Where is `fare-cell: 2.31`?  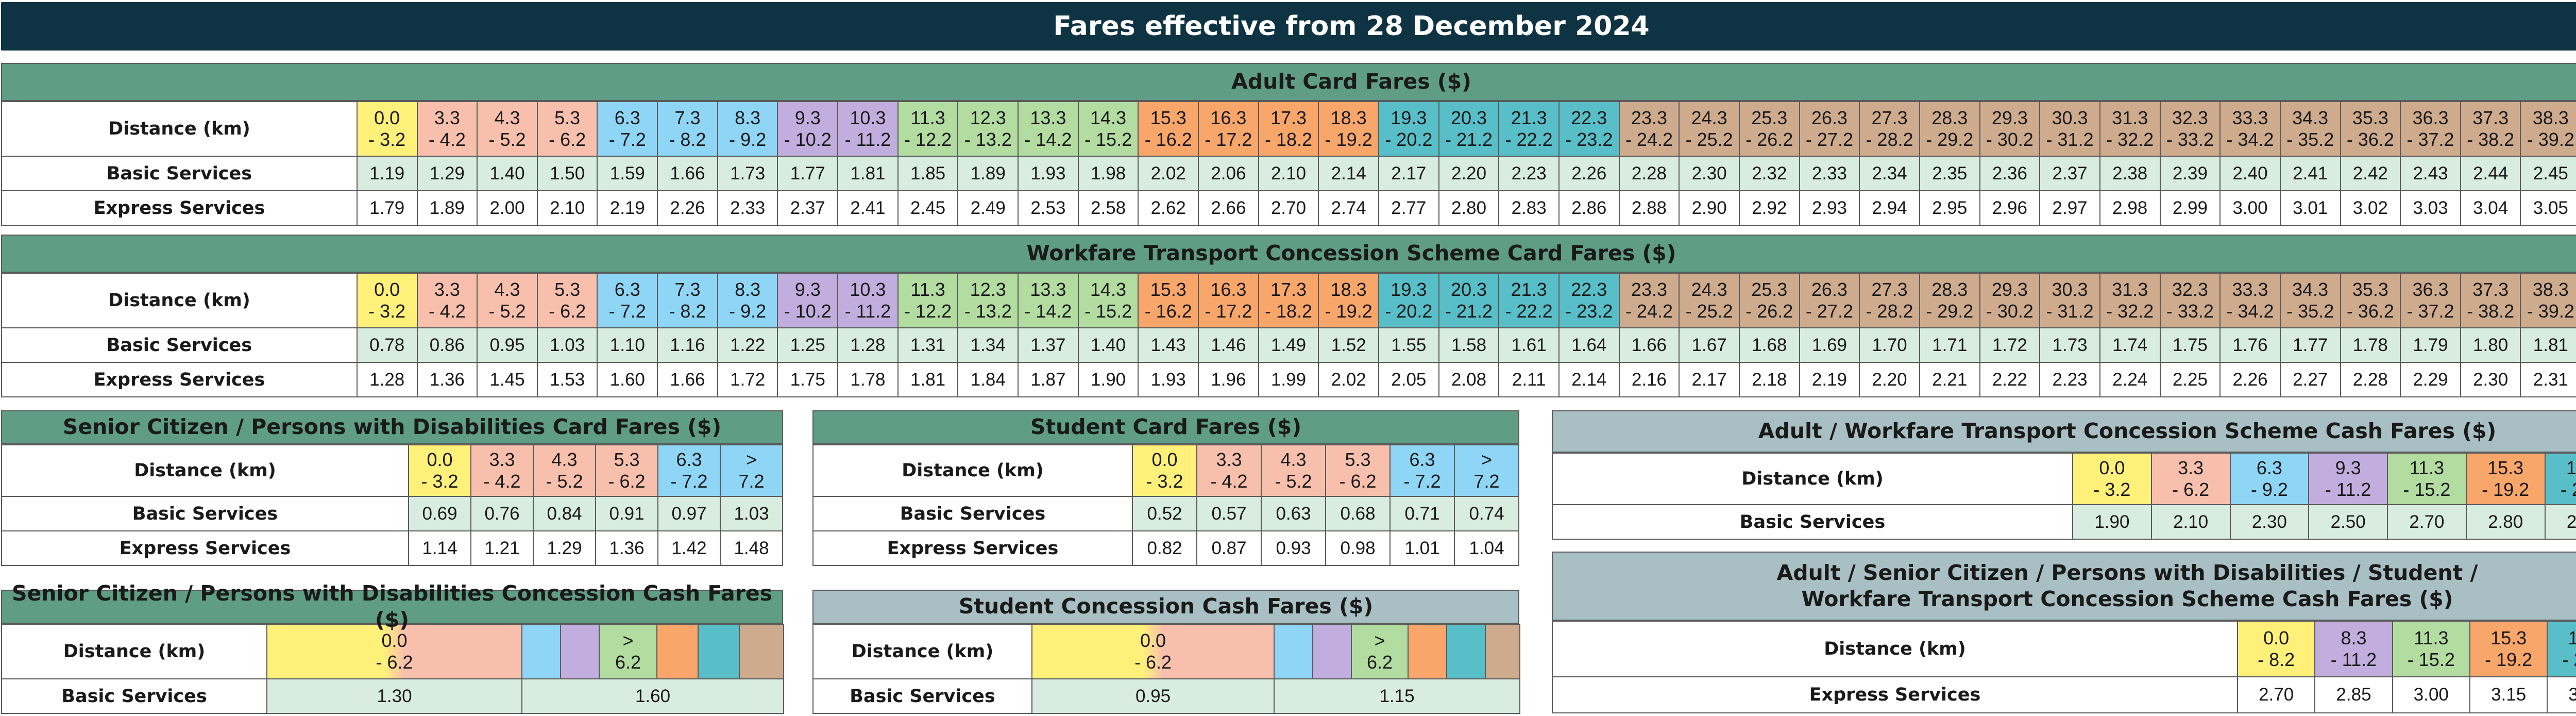
fare-cell: 2.31 is located at coordinates (2548, 379).